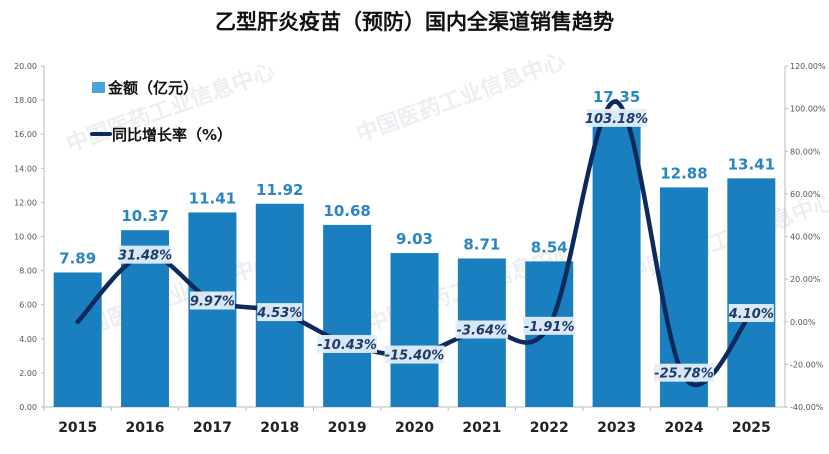 This screenshot has width=829, height=454. I want to click on growth-label: -10.43%, so click(347, 345).